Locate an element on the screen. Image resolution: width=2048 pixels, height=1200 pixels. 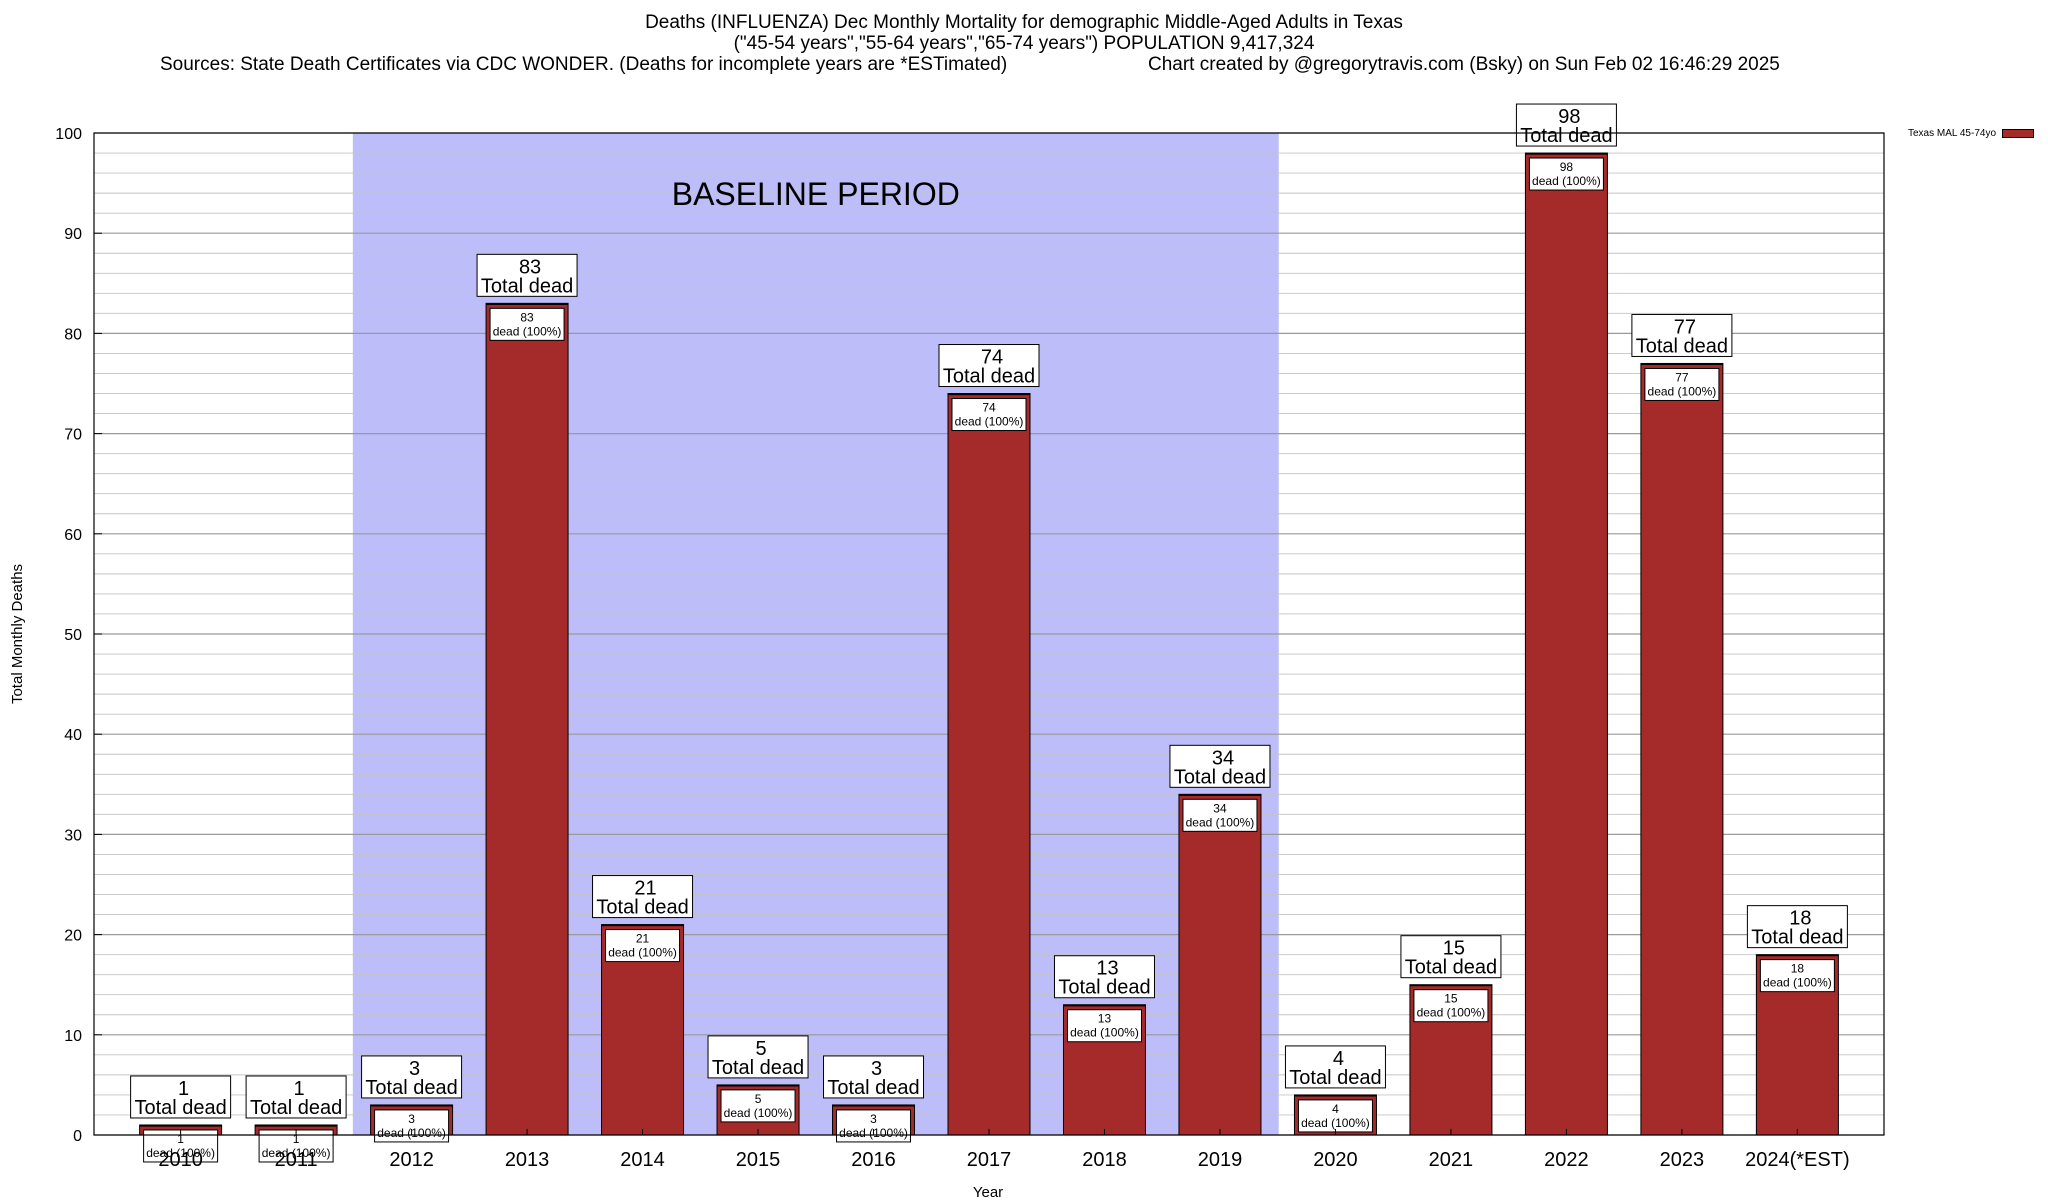
y-tick-label: 90 is located at coordinates (73, 234).